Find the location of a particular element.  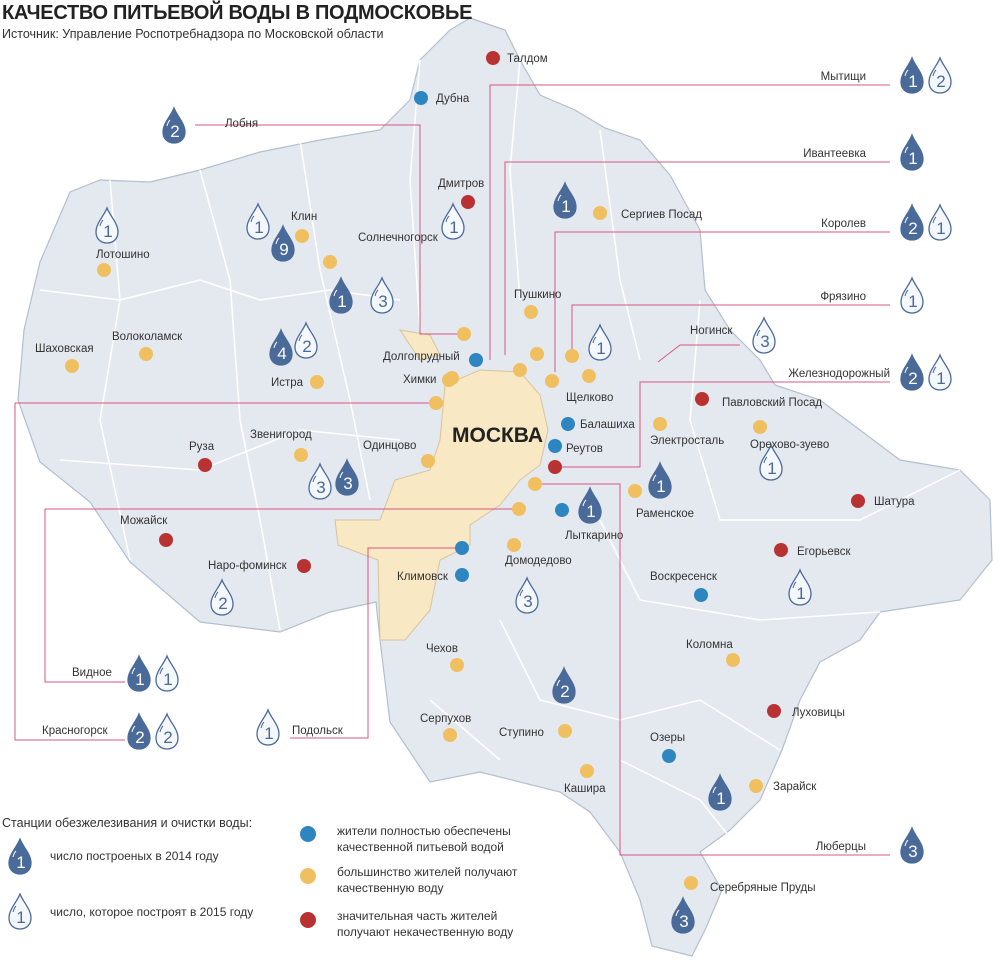

city-label: Серпухов is located at coordinates (445, 719).